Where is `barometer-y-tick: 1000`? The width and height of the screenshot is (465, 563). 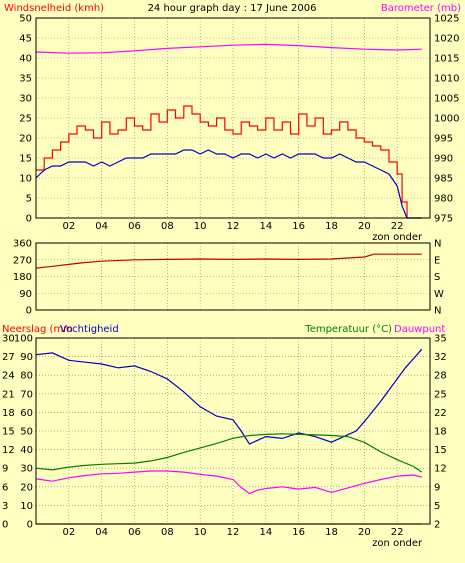 barometer-y-tick: 1000 is located at coordinates (446, 119).